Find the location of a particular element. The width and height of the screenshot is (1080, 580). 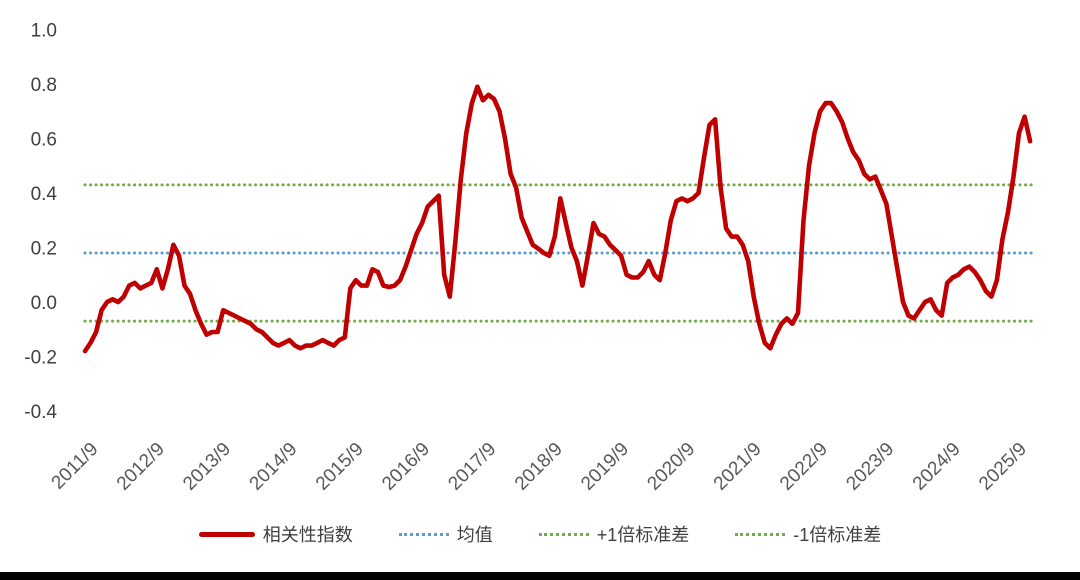

x-tick-label: 2014/9 is located at coordinates (274, 467).